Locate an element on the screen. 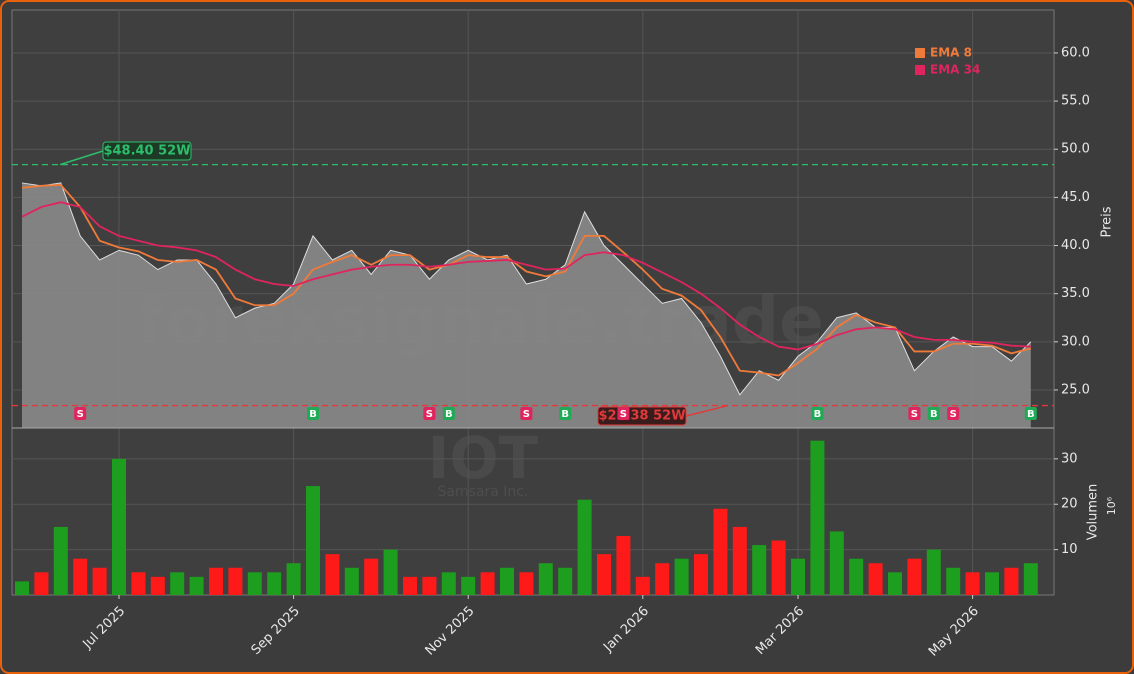  y-tick-label: 40.0 is located at coordinates (1075, 245).